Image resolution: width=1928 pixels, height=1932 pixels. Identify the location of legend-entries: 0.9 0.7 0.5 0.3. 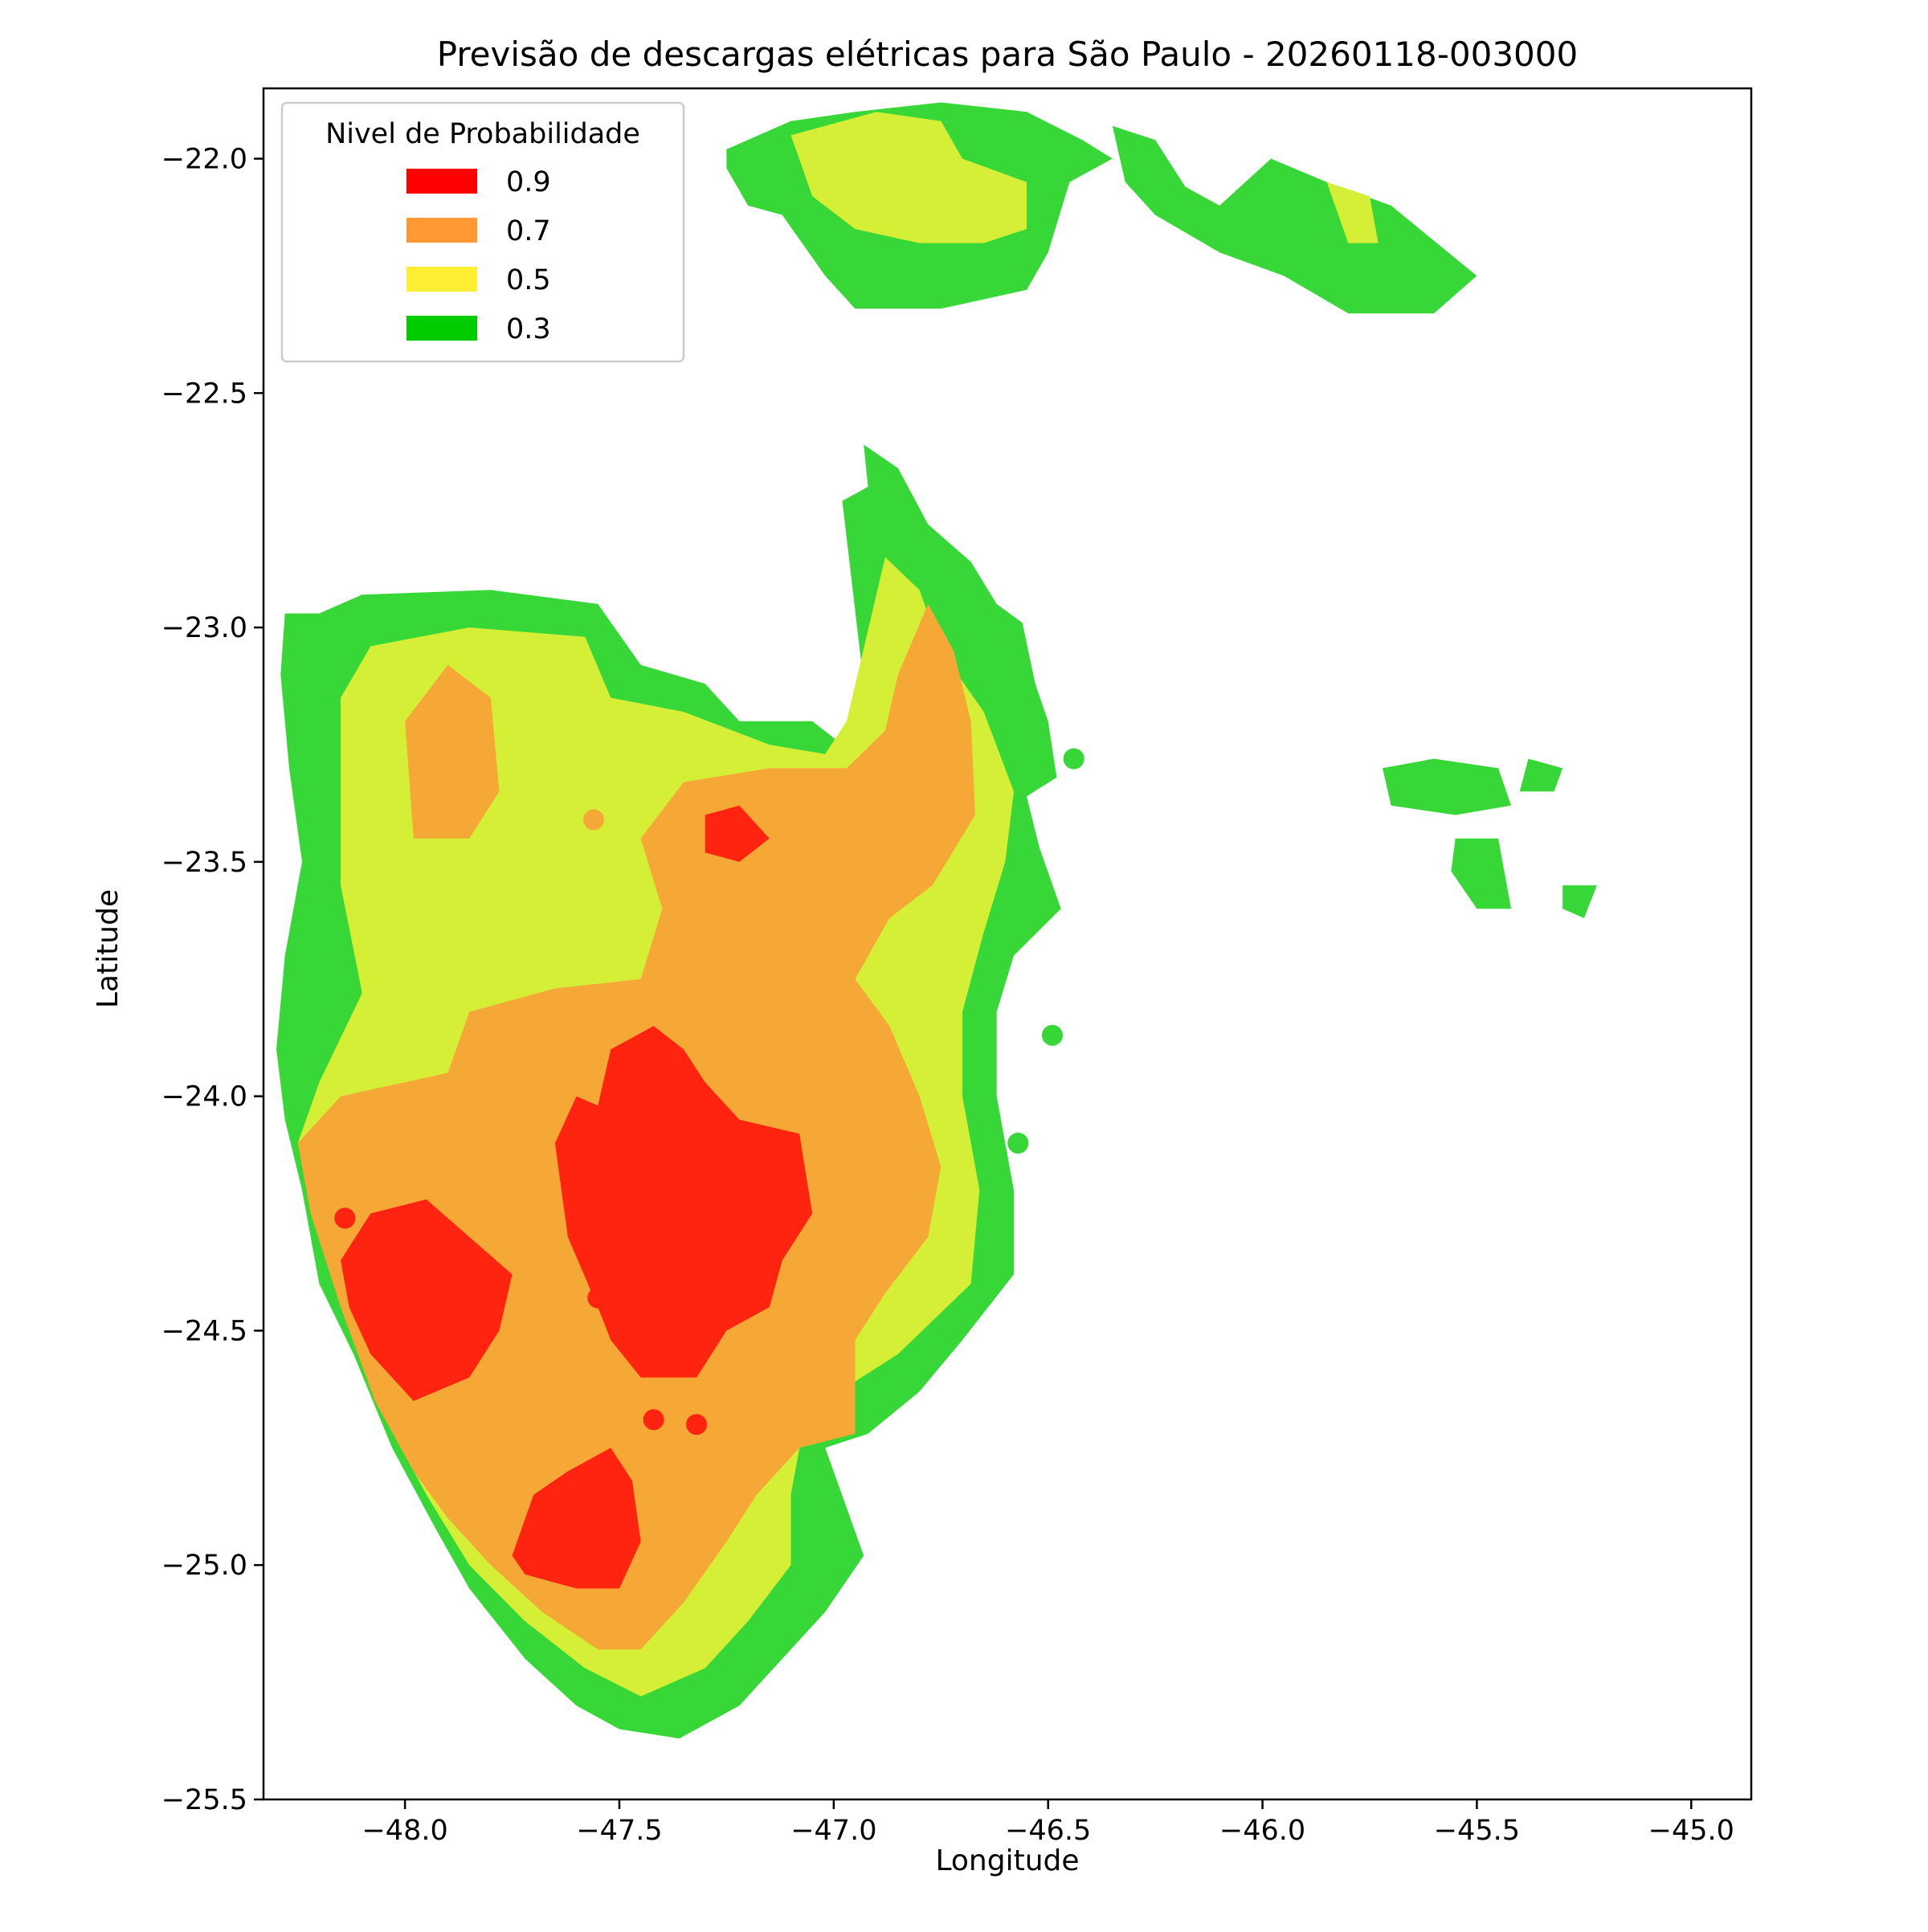
(479, 256).